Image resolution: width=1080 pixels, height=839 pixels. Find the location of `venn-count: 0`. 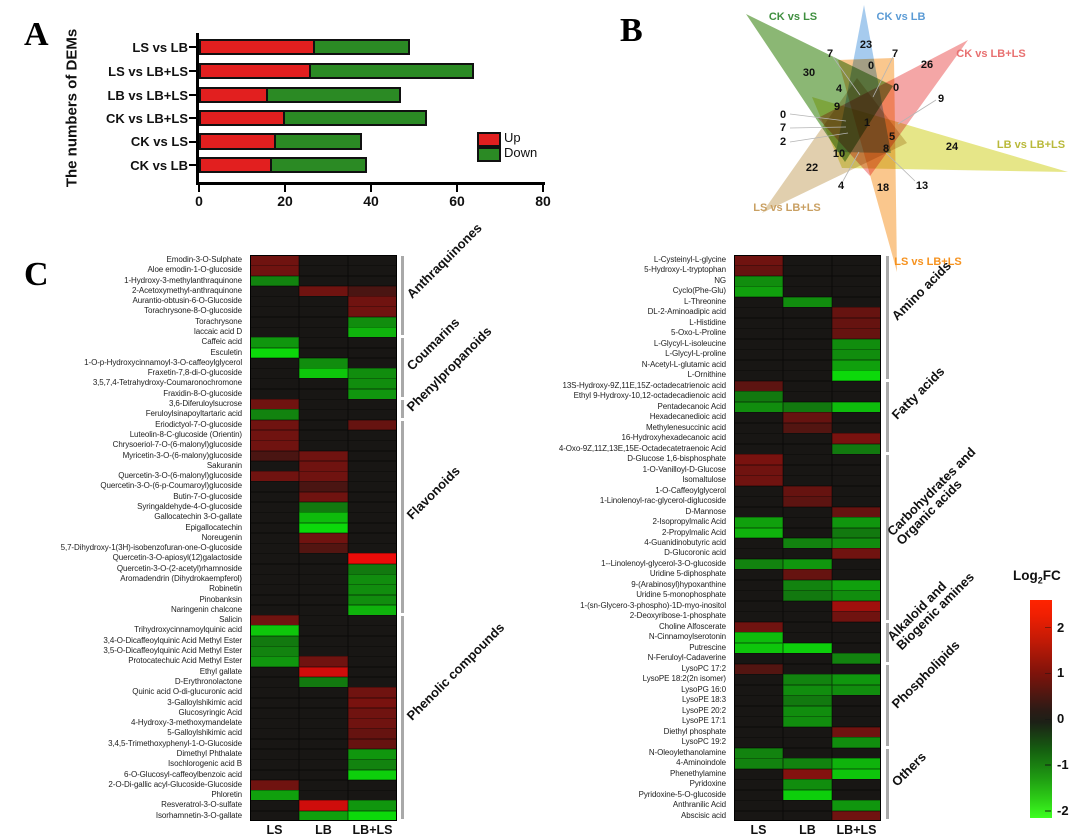

venn-count: 0 is located at coordinates (783, 115).